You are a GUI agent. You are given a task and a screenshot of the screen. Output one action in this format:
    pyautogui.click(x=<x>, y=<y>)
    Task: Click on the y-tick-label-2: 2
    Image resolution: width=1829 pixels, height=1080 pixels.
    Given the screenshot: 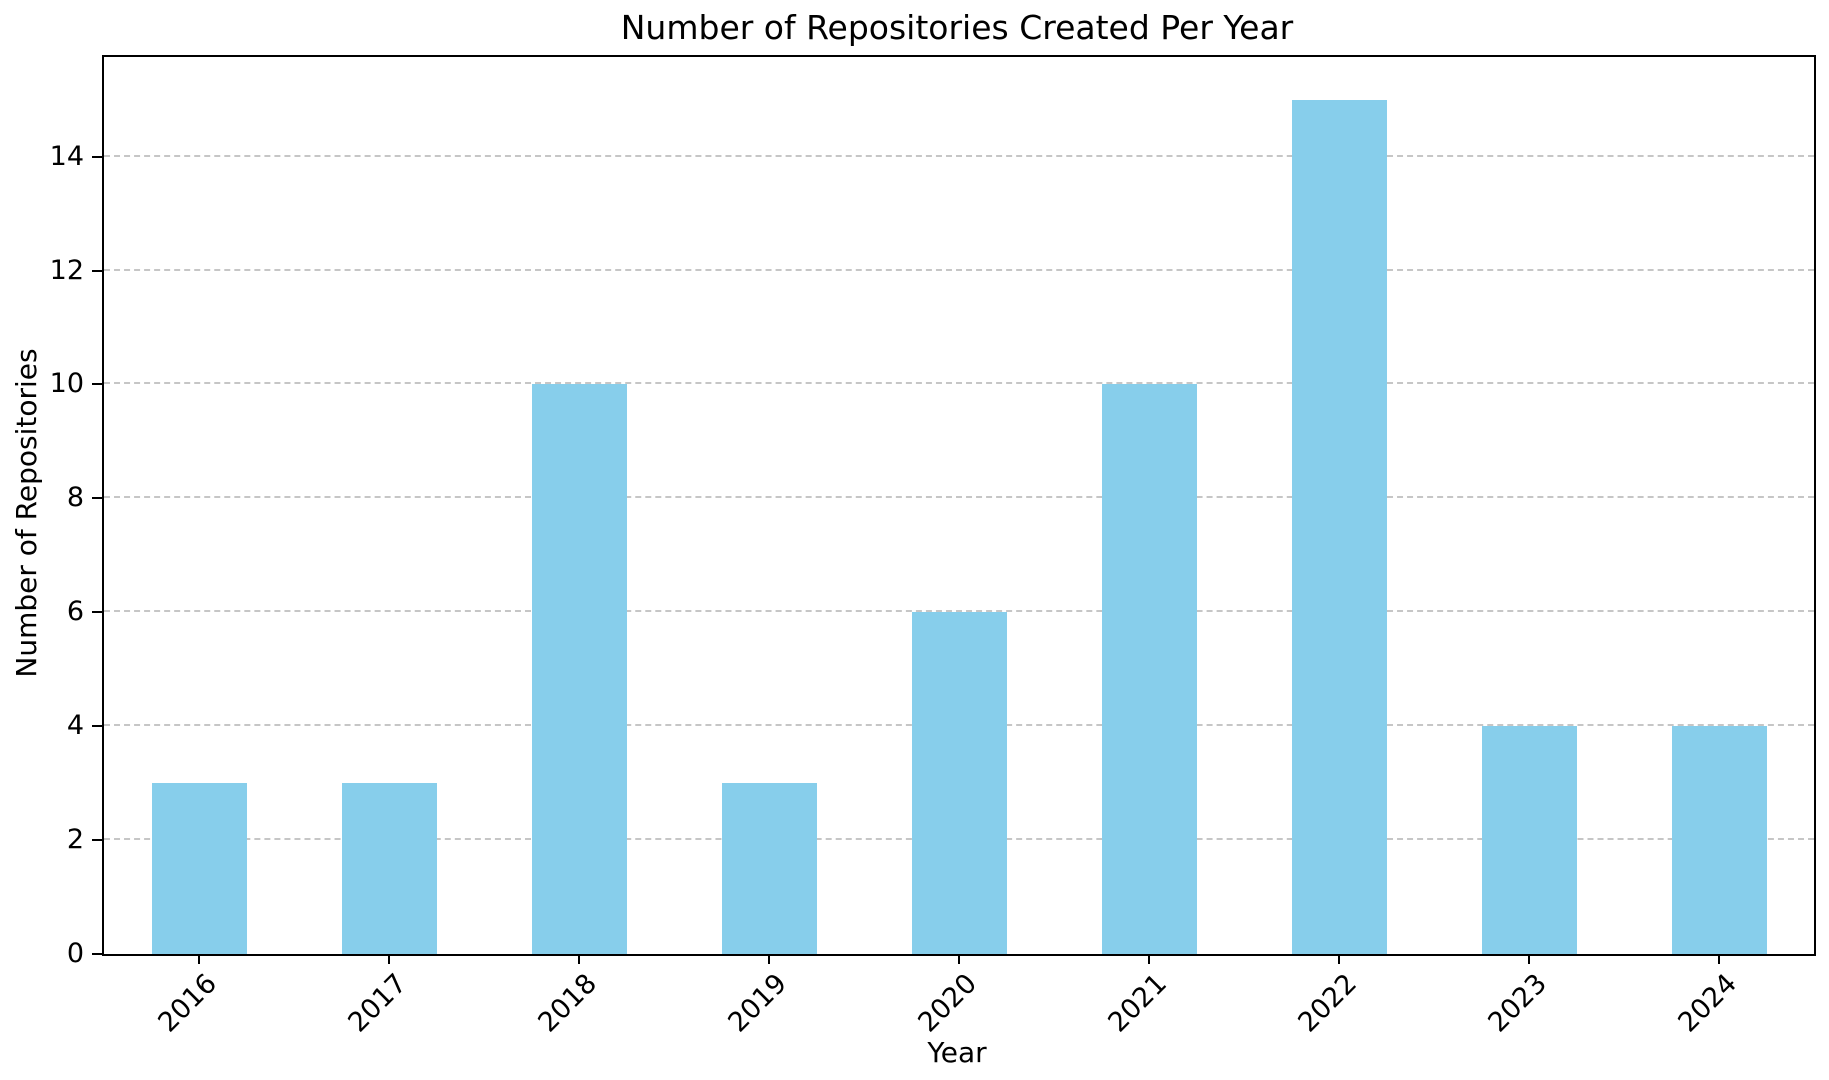 What is the action you would take?
    pyautogui.click(x=75, y=840)
    